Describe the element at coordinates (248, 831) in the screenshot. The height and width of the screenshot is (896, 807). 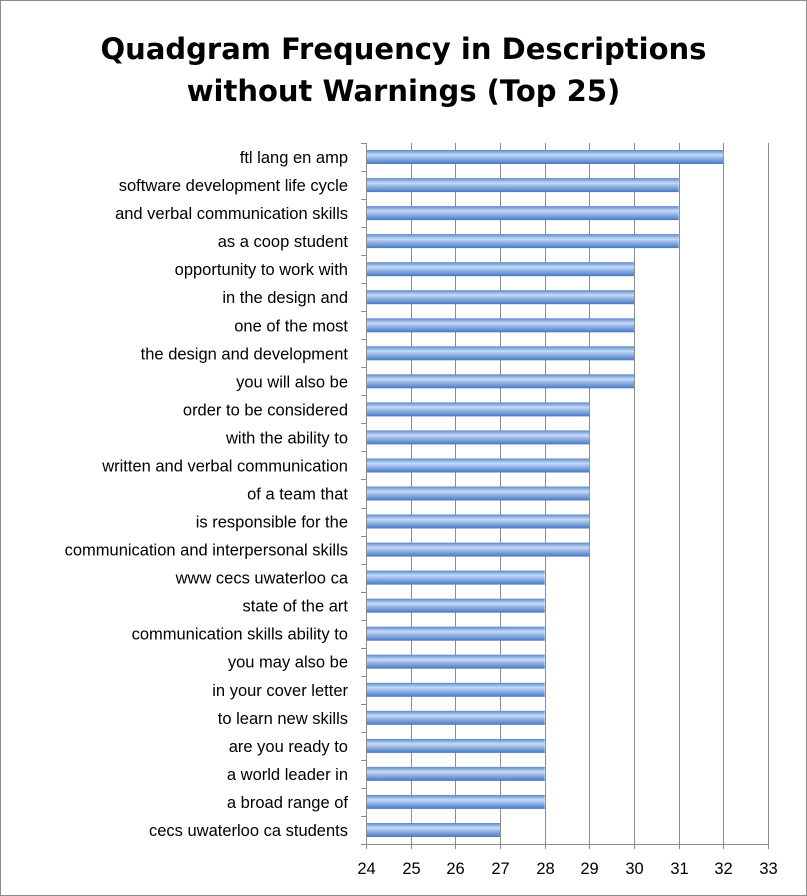
I see `category-label: cecs uwaterloo ca students` at that location.